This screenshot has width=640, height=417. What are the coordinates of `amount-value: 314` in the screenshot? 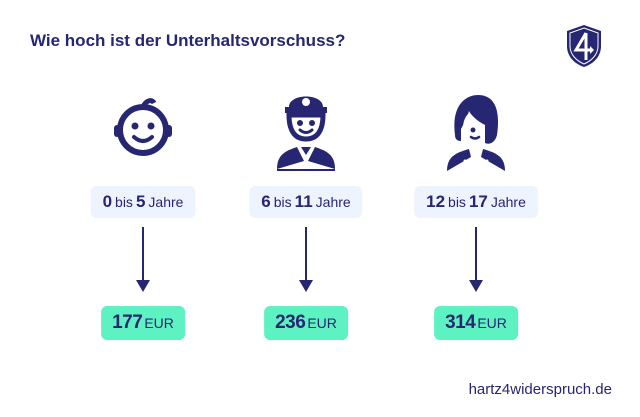 It's located at (460, 322).